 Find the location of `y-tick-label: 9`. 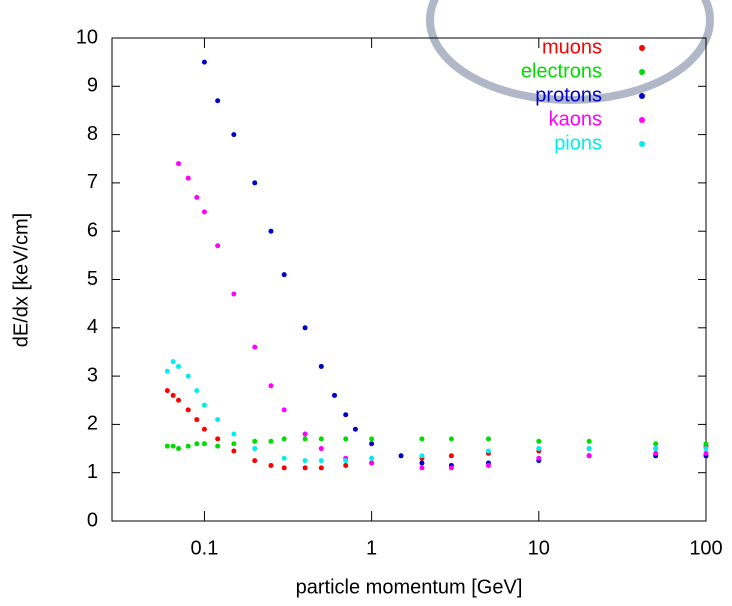

y-tick-label: 9 is located at coordinates (92, 86).